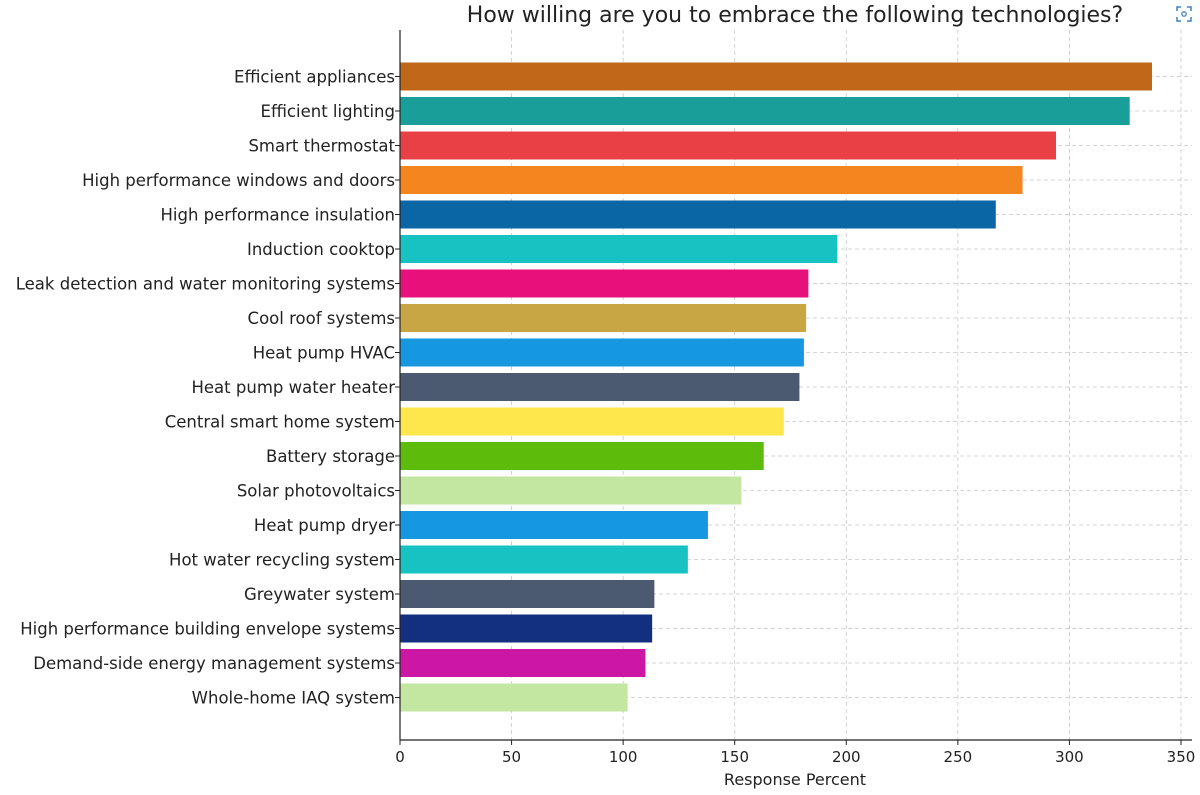 This screenshot has width=1200, height=795. I want to click on category-label: High performance windows and doors, so click(238, 180).